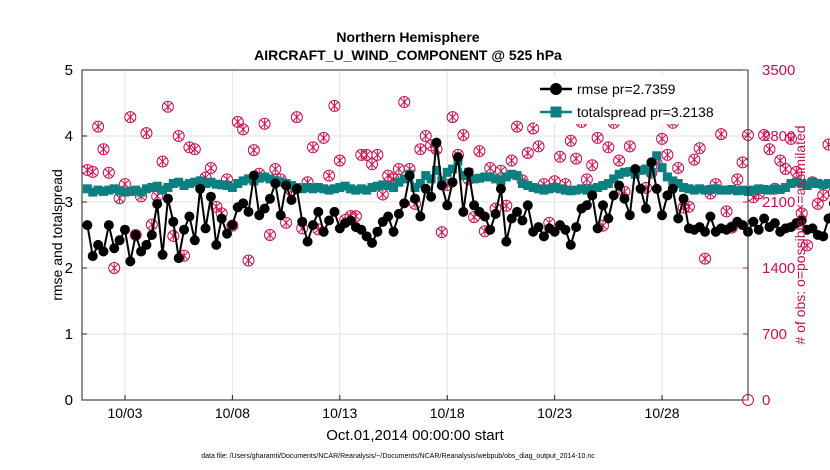  I want to click on legend-rmse-label: rmse pr=2.7359, so click(626, 89).